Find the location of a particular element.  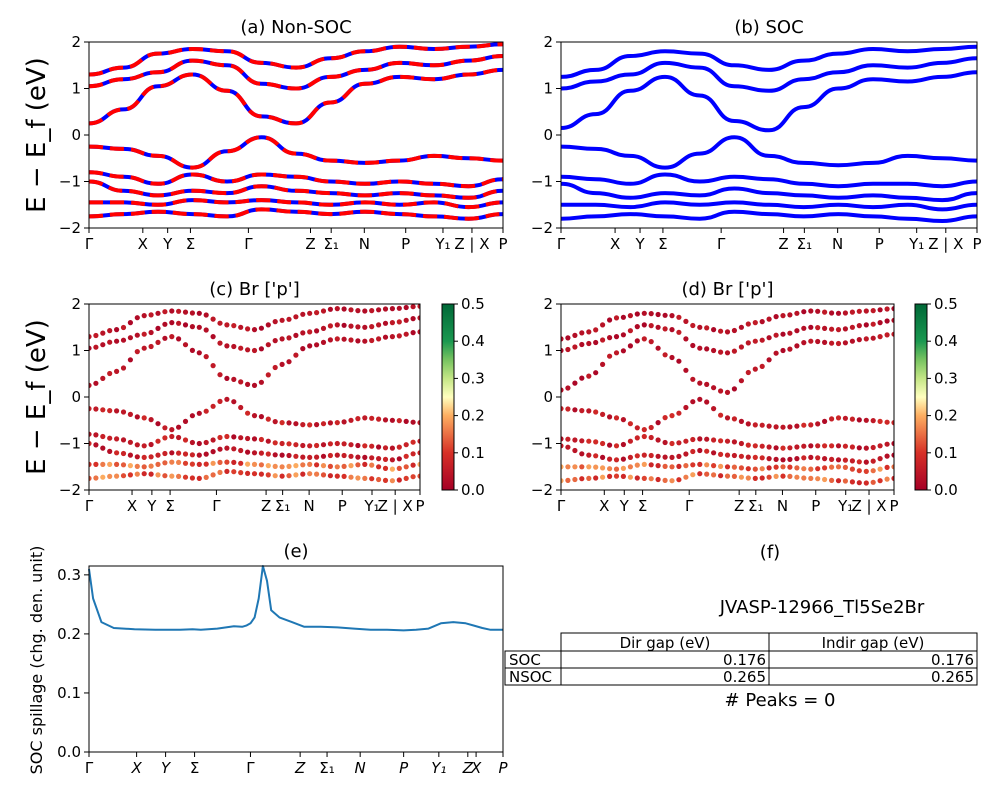

y-tick-label: 0 is located at coordinates (548, 135).